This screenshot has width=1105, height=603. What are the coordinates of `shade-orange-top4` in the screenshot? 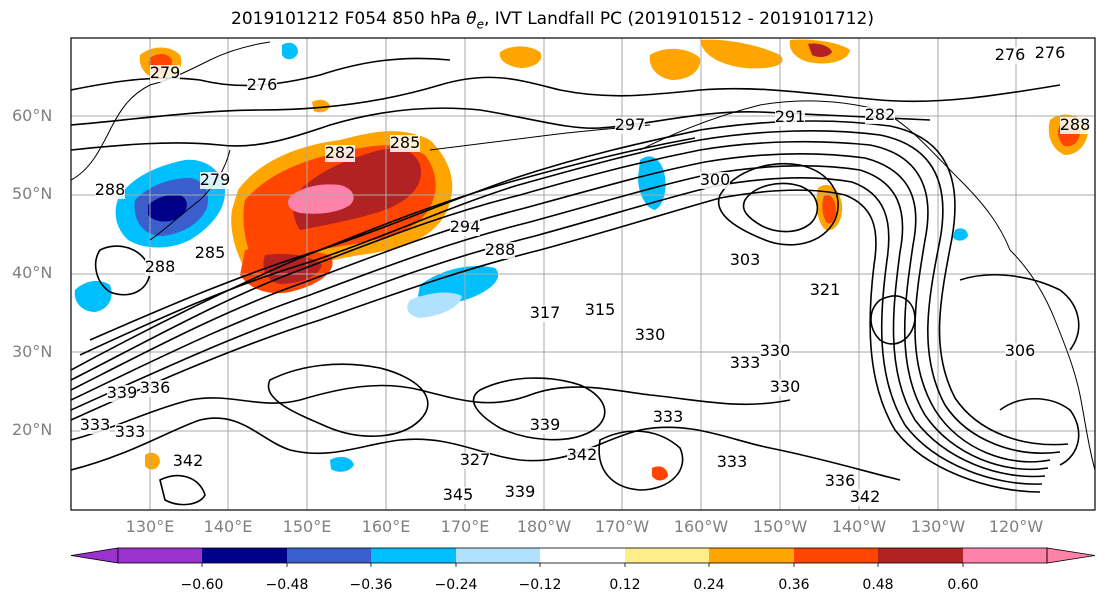 It's located at (741, 54).